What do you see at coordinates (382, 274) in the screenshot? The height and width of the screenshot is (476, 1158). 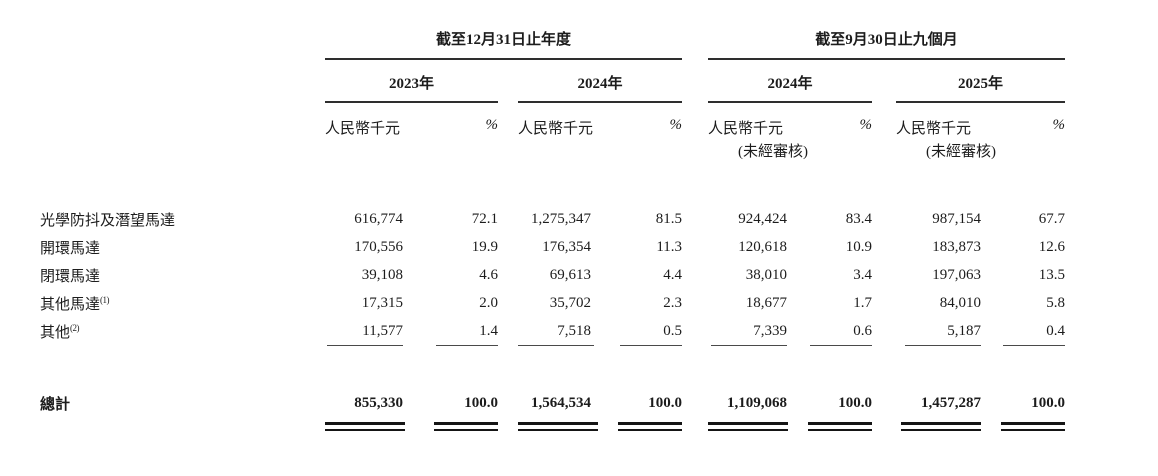 I see `amount-cell: 39,108` at bounding box center [382, 274].